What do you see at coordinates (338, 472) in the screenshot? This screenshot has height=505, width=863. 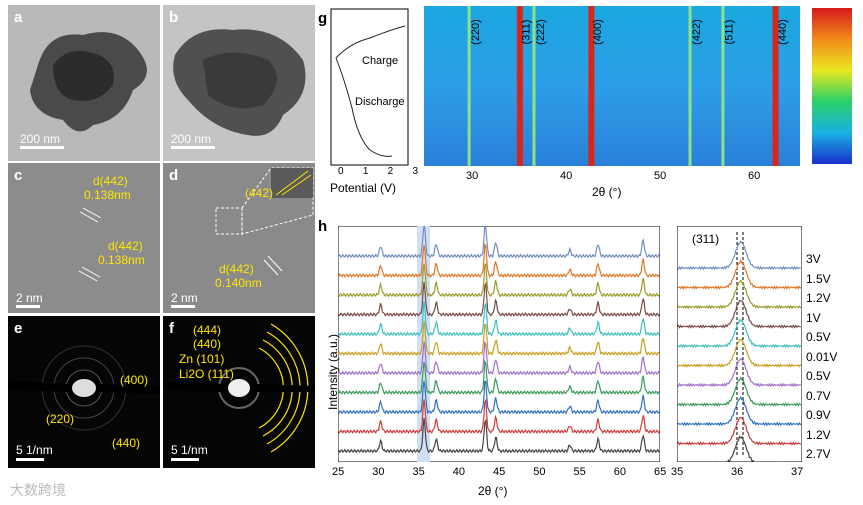 I see `xrd-tick: 25` at bounding box center [338, 472].